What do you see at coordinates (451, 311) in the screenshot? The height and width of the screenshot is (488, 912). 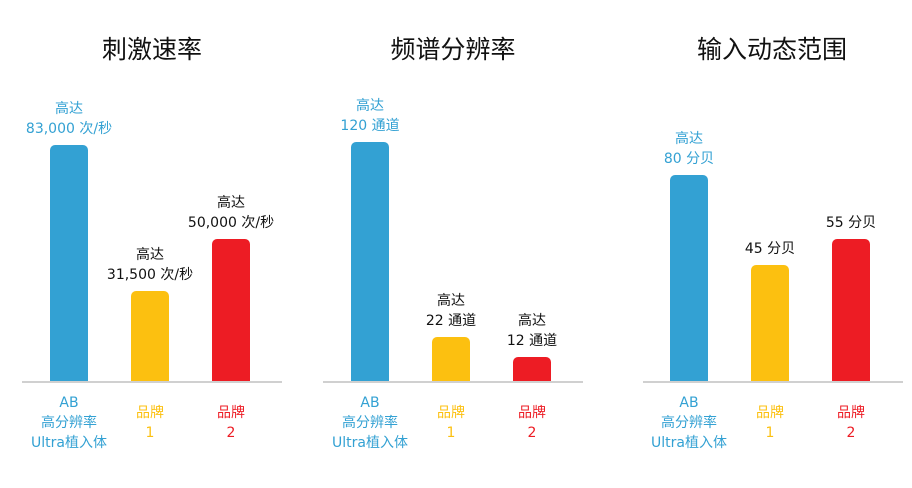 I see `value-label: 高达 22 通道` at bounding box center [451, 311].